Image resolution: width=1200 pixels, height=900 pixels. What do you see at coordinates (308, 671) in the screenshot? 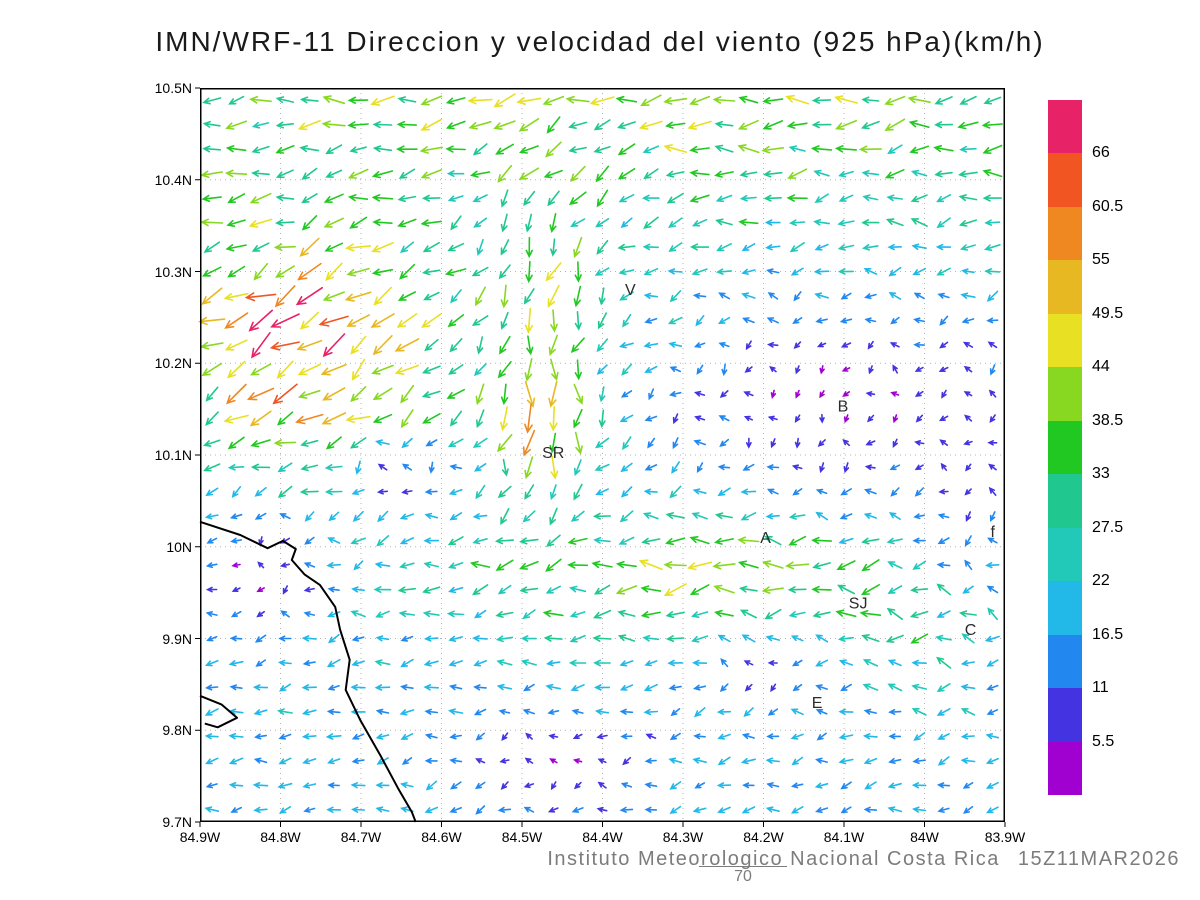
I see `coastline` at bounding box center [308, 671].